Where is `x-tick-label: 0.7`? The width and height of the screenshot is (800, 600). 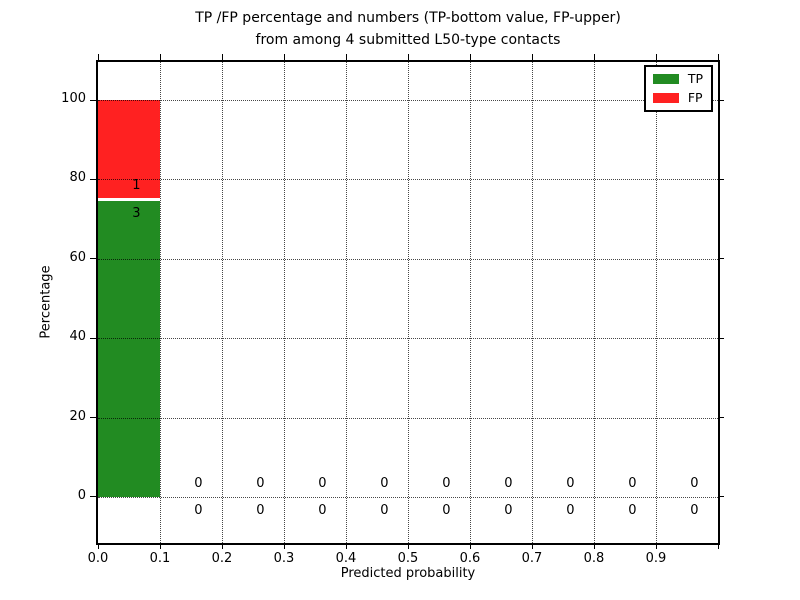 x-tick-label: 0.7 is located at coordinates (532, 558).